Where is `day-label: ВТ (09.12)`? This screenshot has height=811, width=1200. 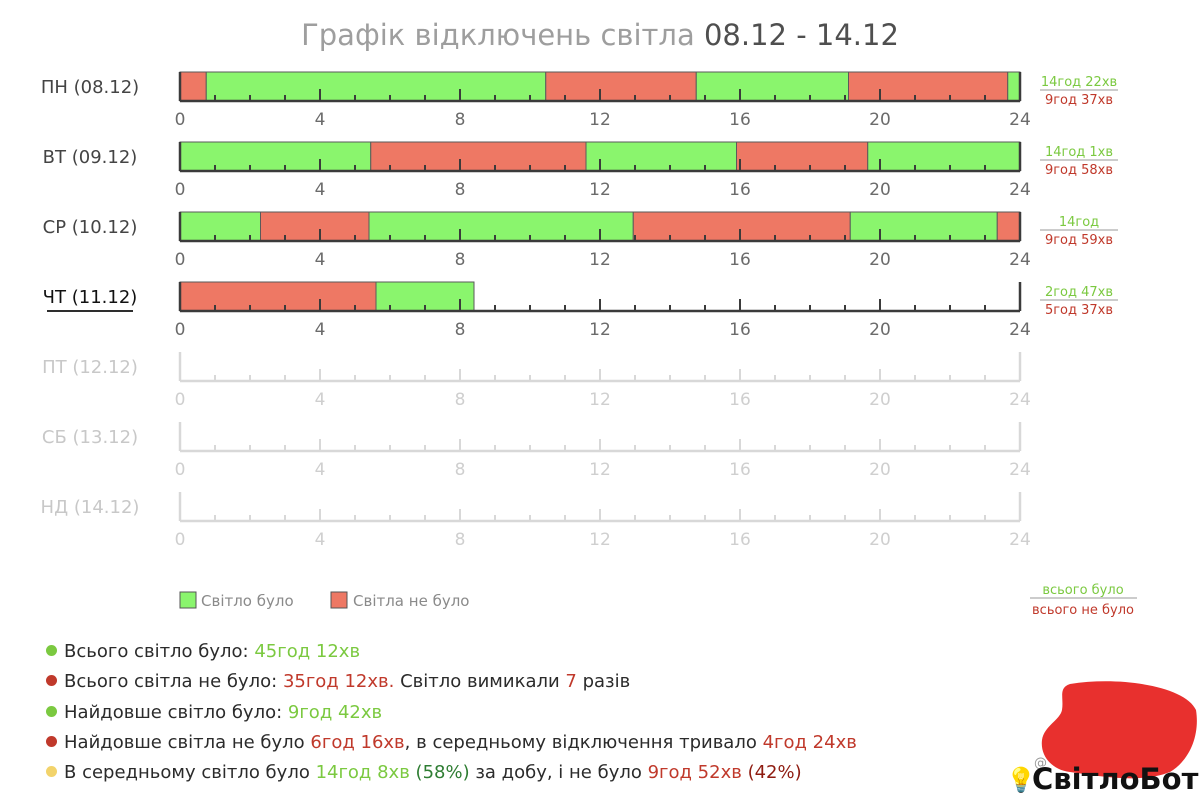
day-label: ВТ (09.12) is located at coordinates (90, 157).